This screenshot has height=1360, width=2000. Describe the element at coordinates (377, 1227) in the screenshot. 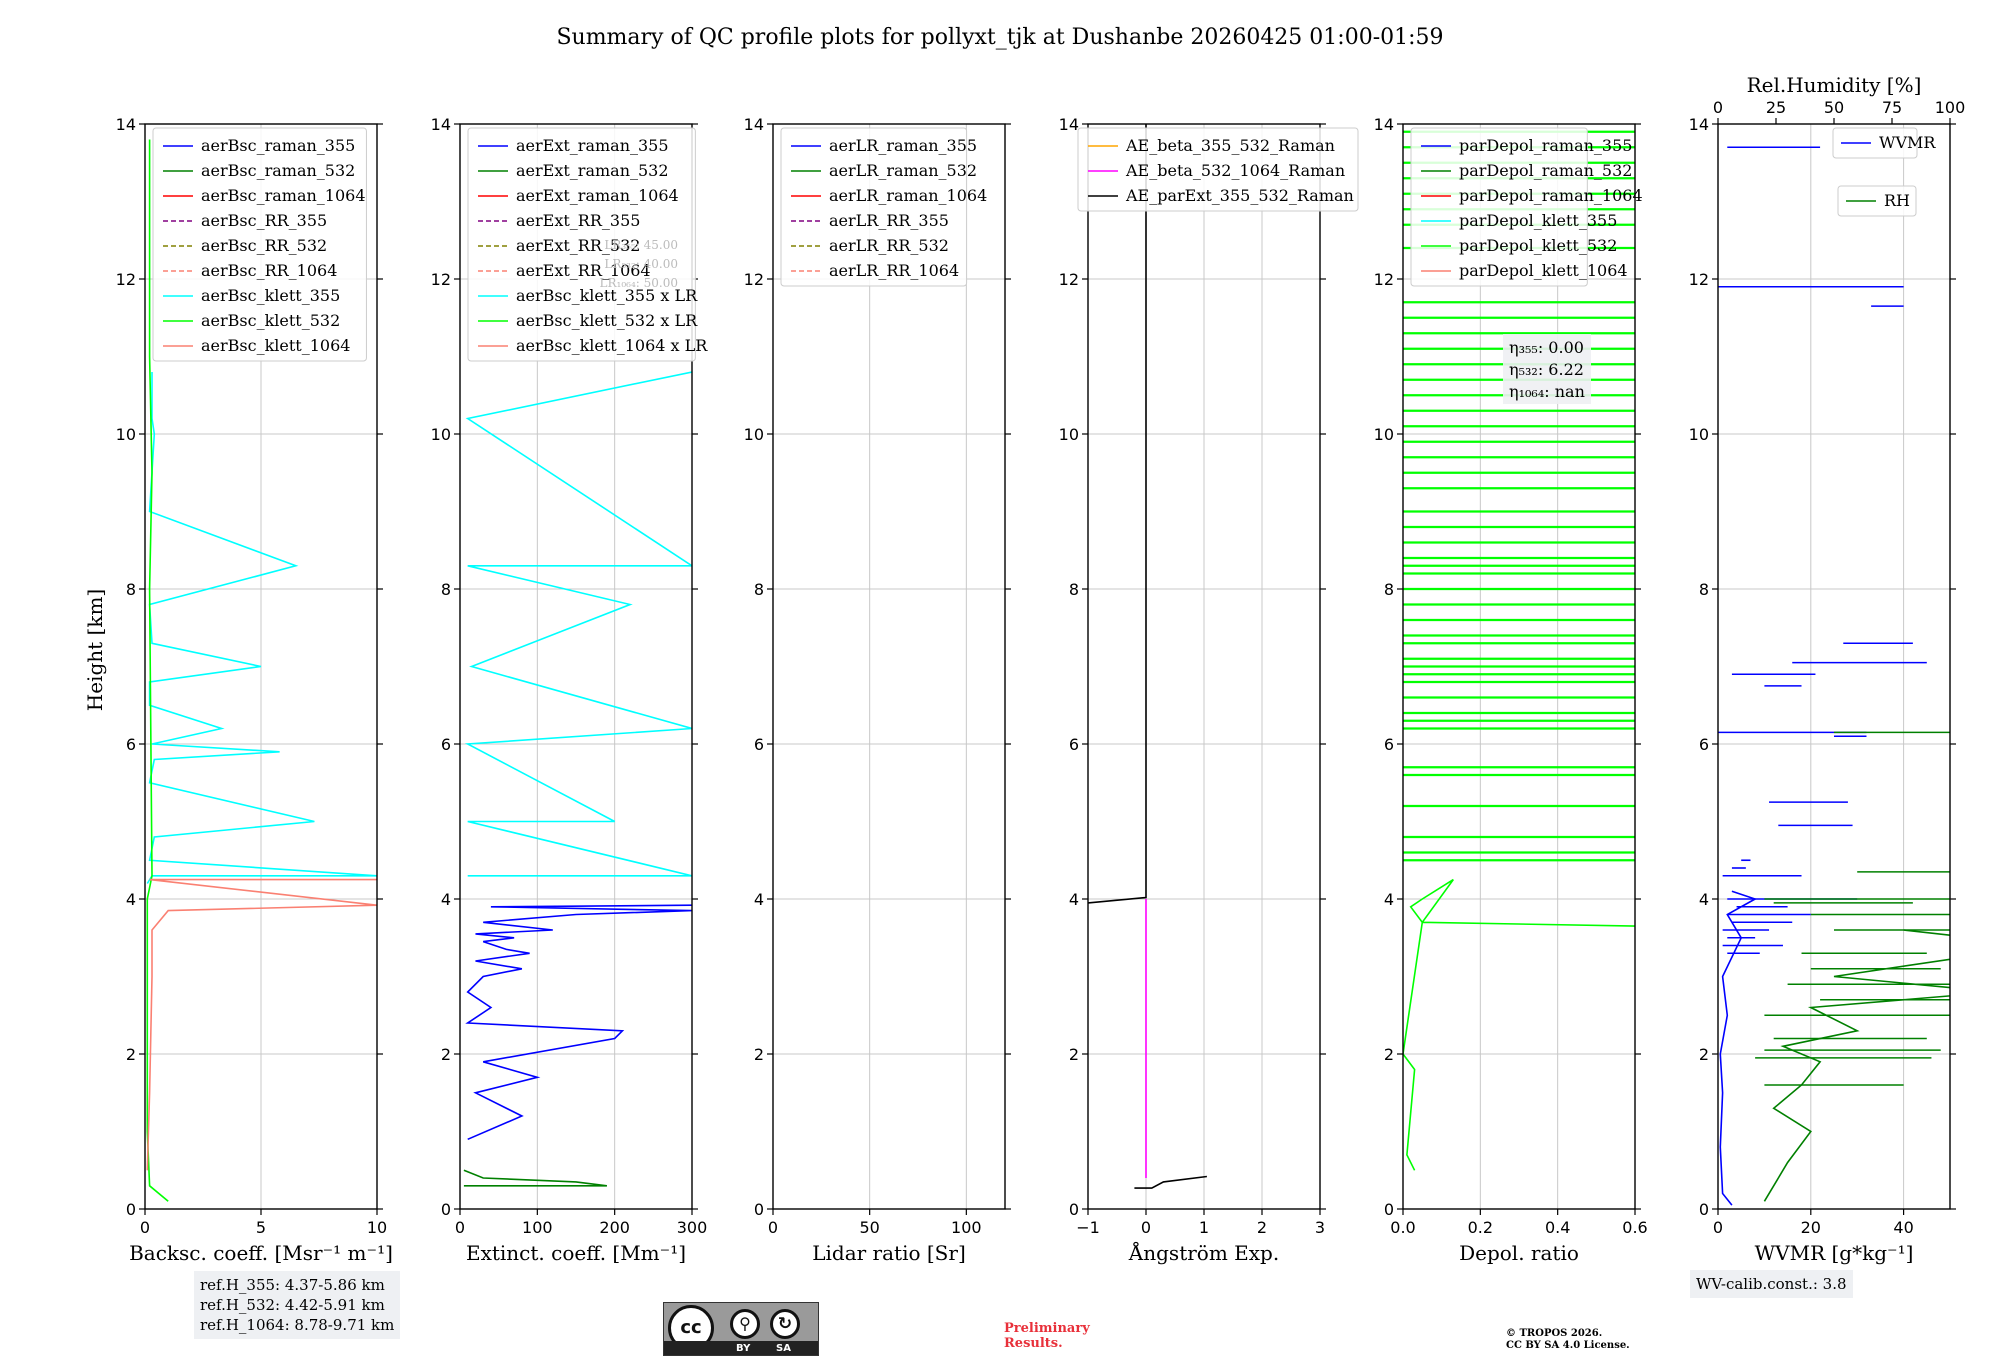

I see `x-tick-label: 10` at that location.